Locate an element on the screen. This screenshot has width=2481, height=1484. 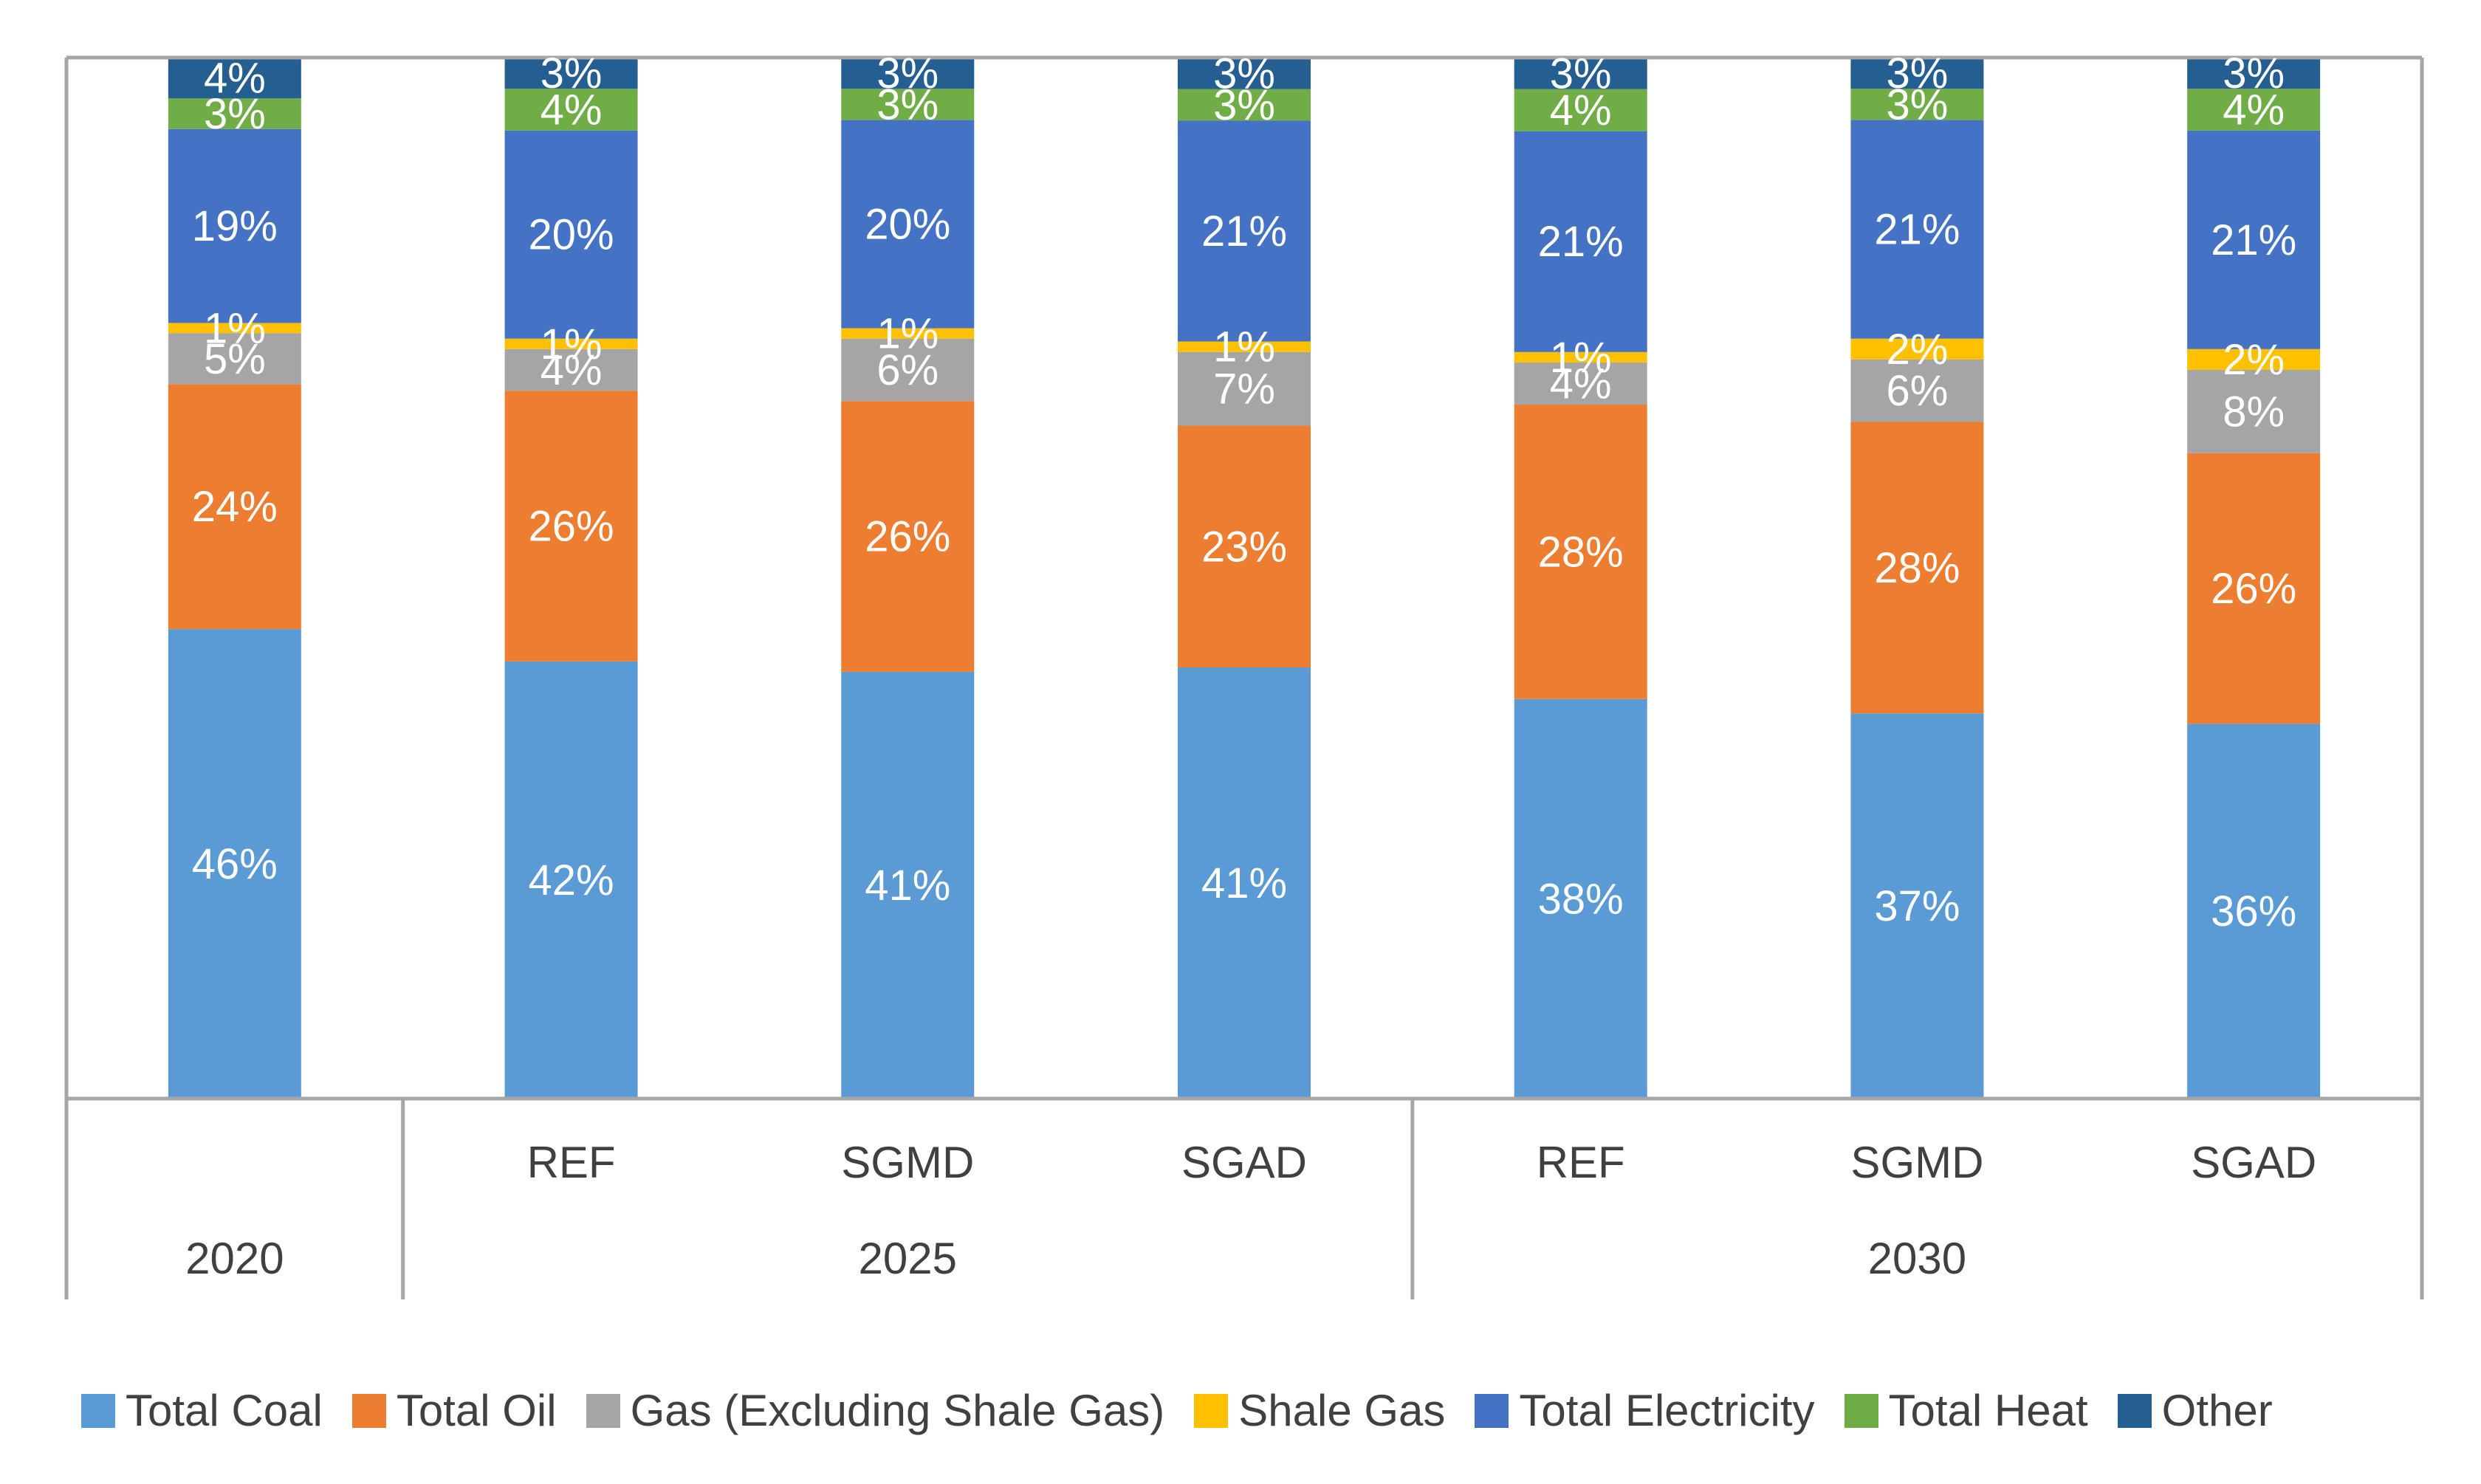
data-label-total-electricity-3: 20% is located at coordinates (907, 225).